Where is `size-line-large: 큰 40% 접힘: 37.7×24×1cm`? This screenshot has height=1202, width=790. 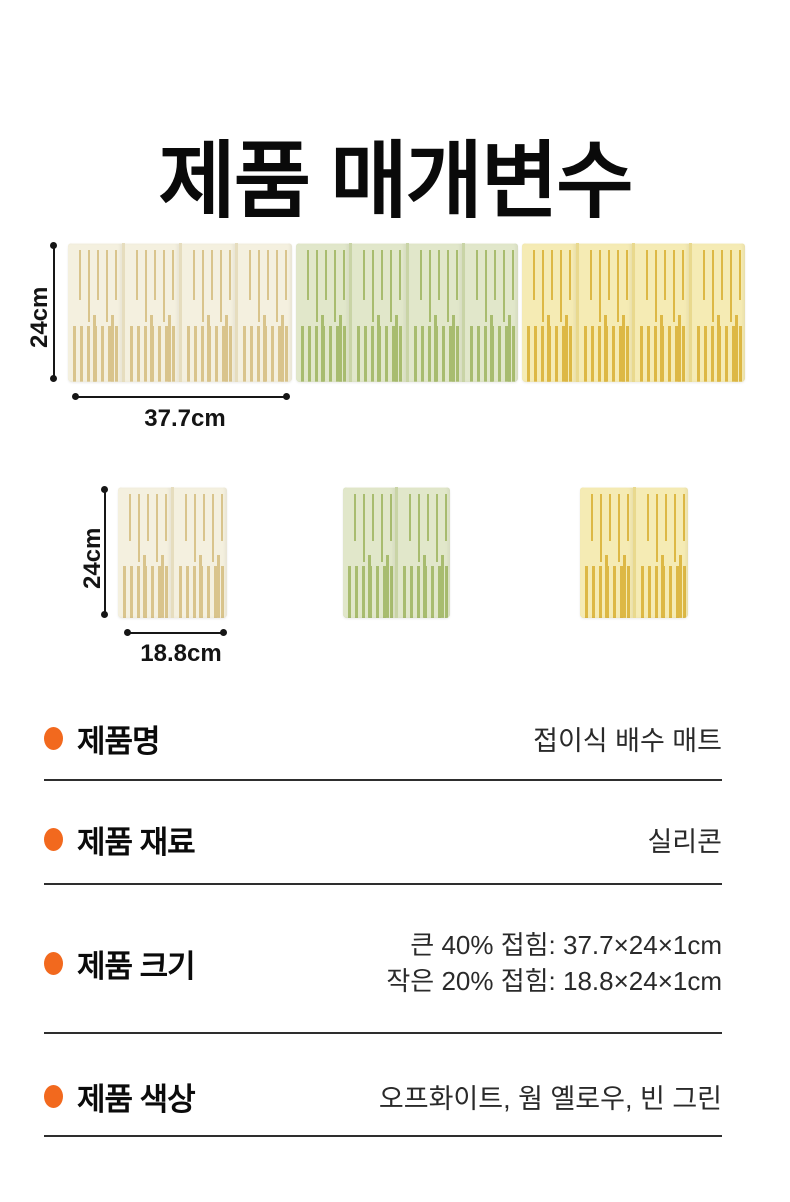 size-line-large: 큰 40% 접힘: 37.7×24×1cm is located at coordinates (566, 945).